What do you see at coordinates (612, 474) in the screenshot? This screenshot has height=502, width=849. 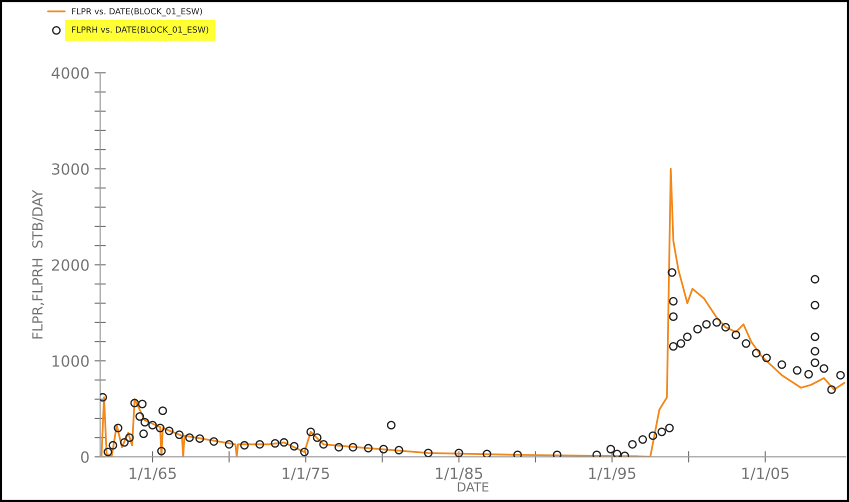 I see `x-tick-label: 1/1/95` at bounding box center [612, 474].